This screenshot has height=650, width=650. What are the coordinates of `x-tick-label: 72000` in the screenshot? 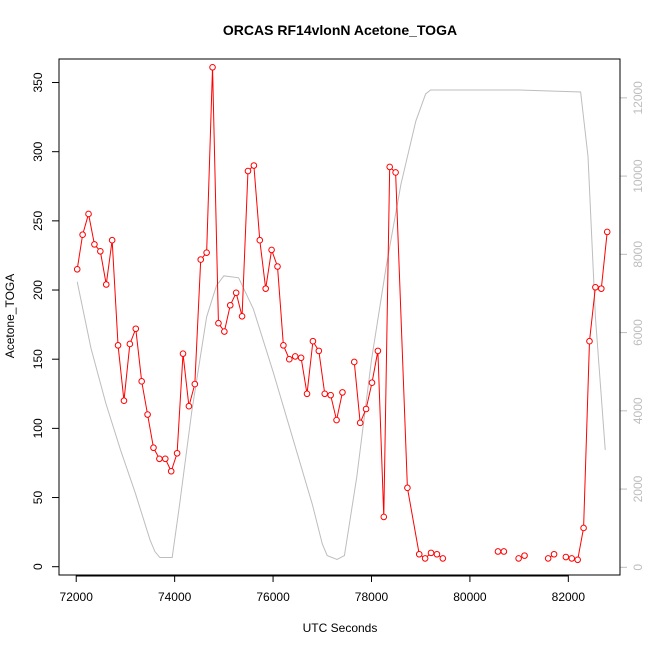 It's located at (77, 597).